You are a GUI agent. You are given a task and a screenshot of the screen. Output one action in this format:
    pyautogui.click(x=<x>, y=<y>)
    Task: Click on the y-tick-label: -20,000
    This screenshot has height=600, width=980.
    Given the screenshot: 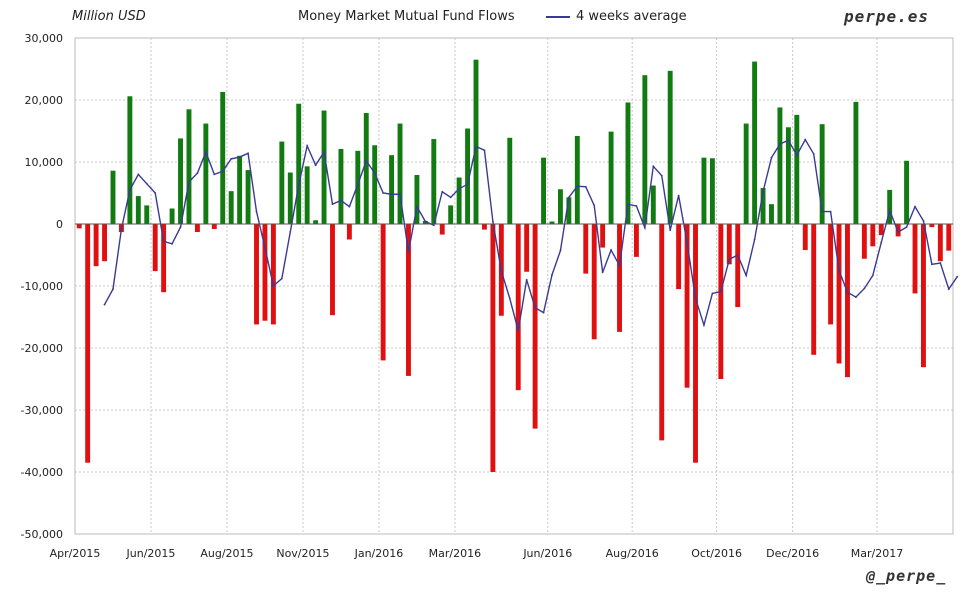 What is the action you would take?
    pyautogui.click(x=42, y=348)
    